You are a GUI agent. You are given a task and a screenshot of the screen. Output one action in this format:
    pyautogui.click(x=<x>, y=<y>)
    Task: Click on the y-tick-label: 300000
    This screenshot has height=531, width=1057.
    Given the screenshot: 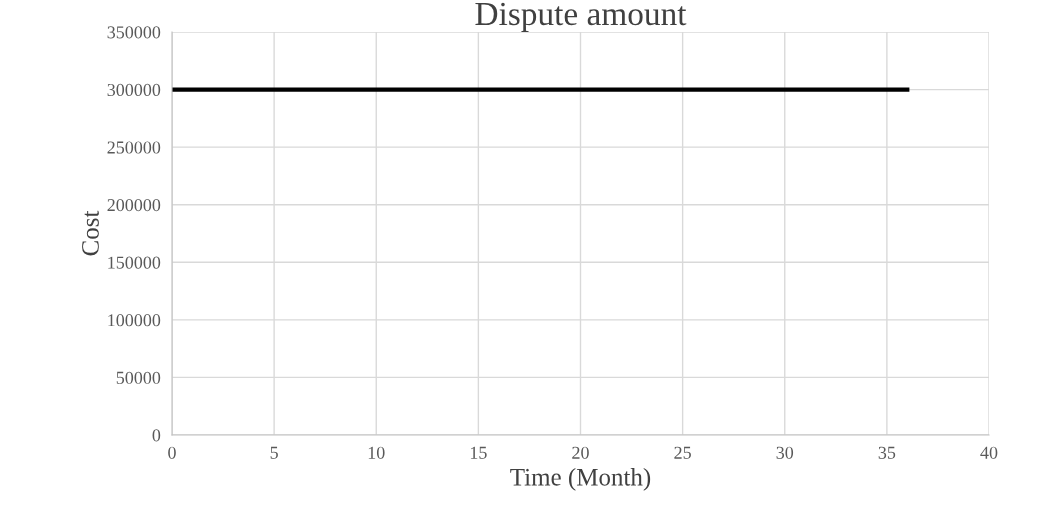 What is the action you would take?
    pyautogui.click(x=134, y=90)
    